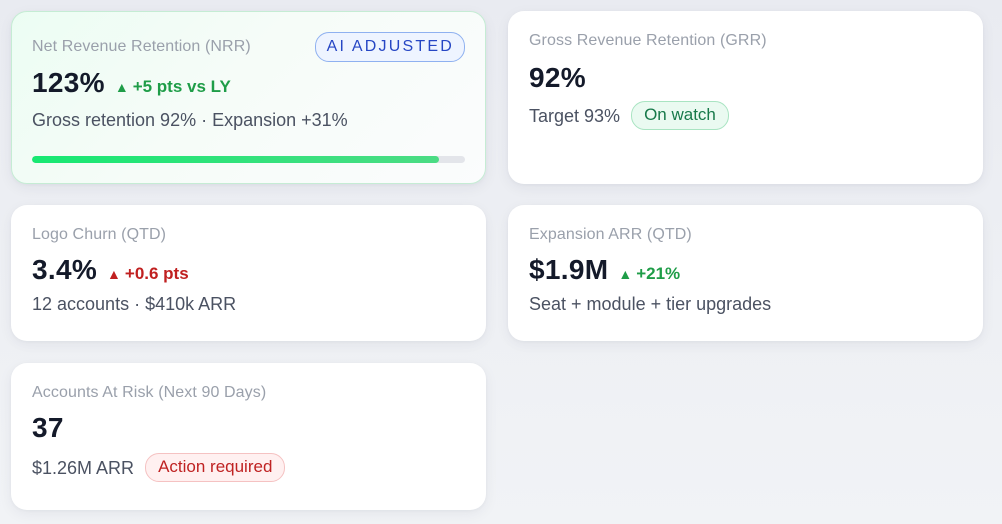 The height and width of the screenshot is (524, 1002). Describe the element at coordinates (236, 159) in the screenshot. I see `nrr-progress-fill` at that location.